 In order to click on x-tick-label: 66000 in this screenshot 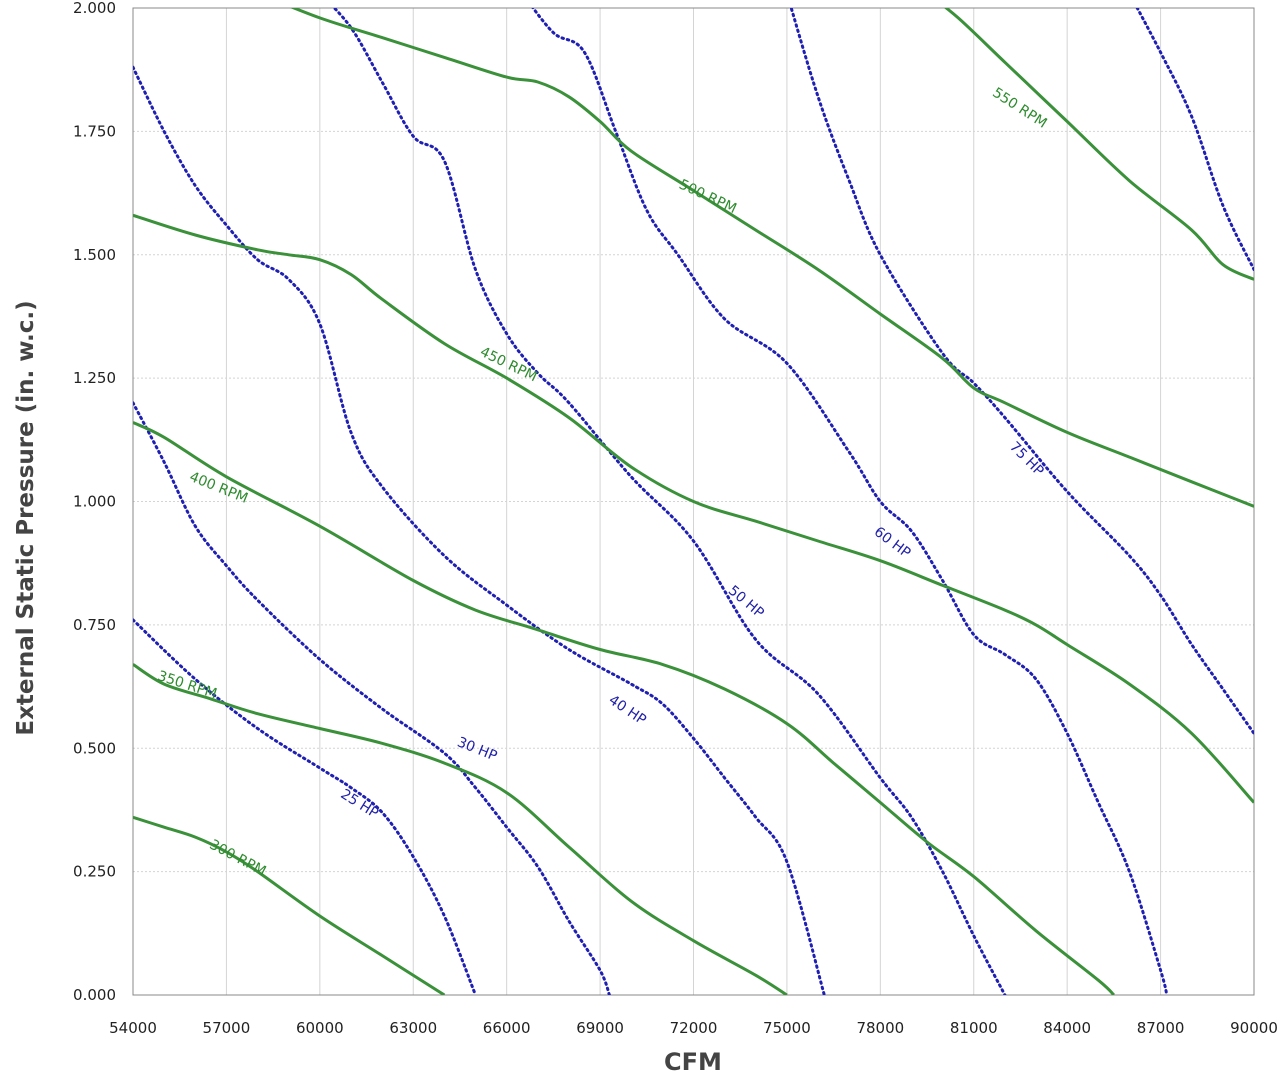, I will do `click(507, 1028)`.